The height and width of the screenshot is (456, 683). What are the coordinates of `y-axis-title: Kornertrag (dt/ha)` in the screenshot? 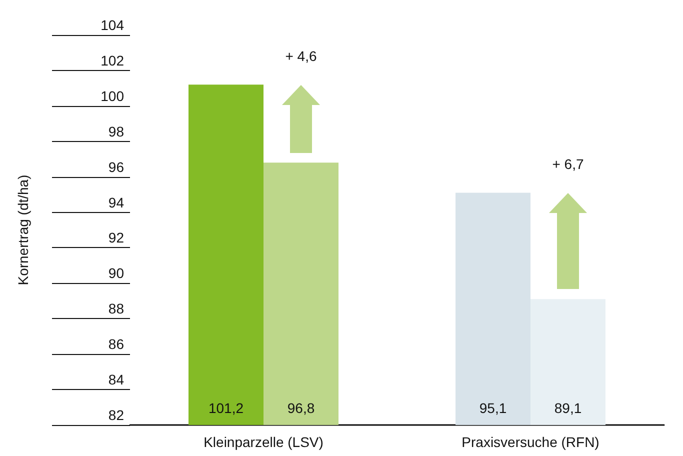 It's located at (23, 230).